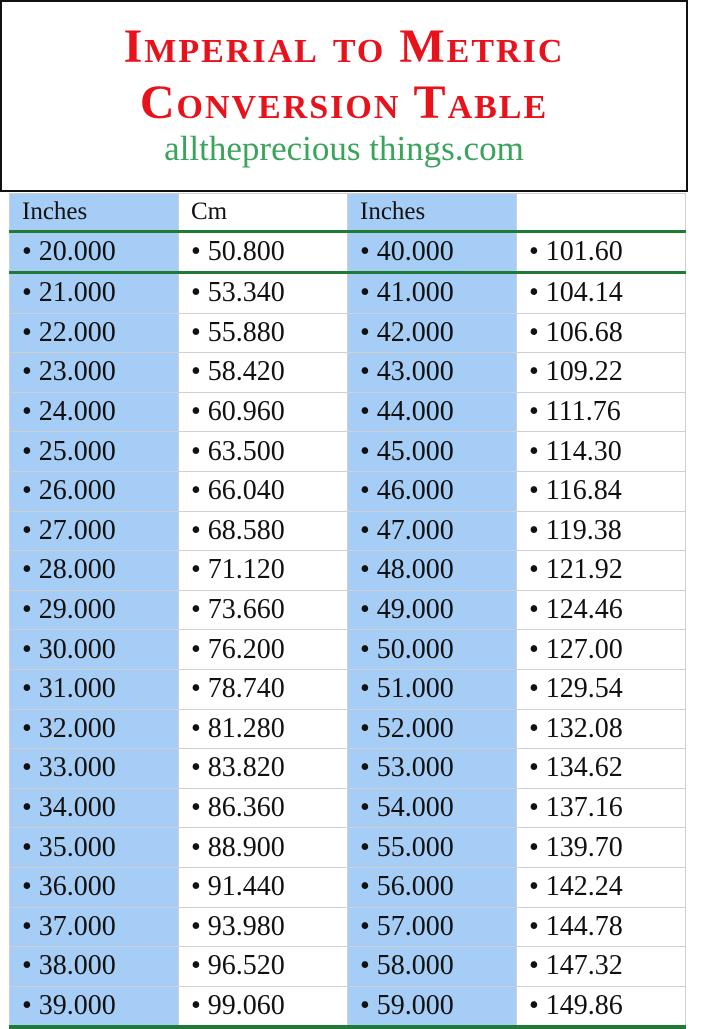  Describe the element at coordinates (601, 451) in the screenshot. I see `cm-cell: • 114.30` at that location.